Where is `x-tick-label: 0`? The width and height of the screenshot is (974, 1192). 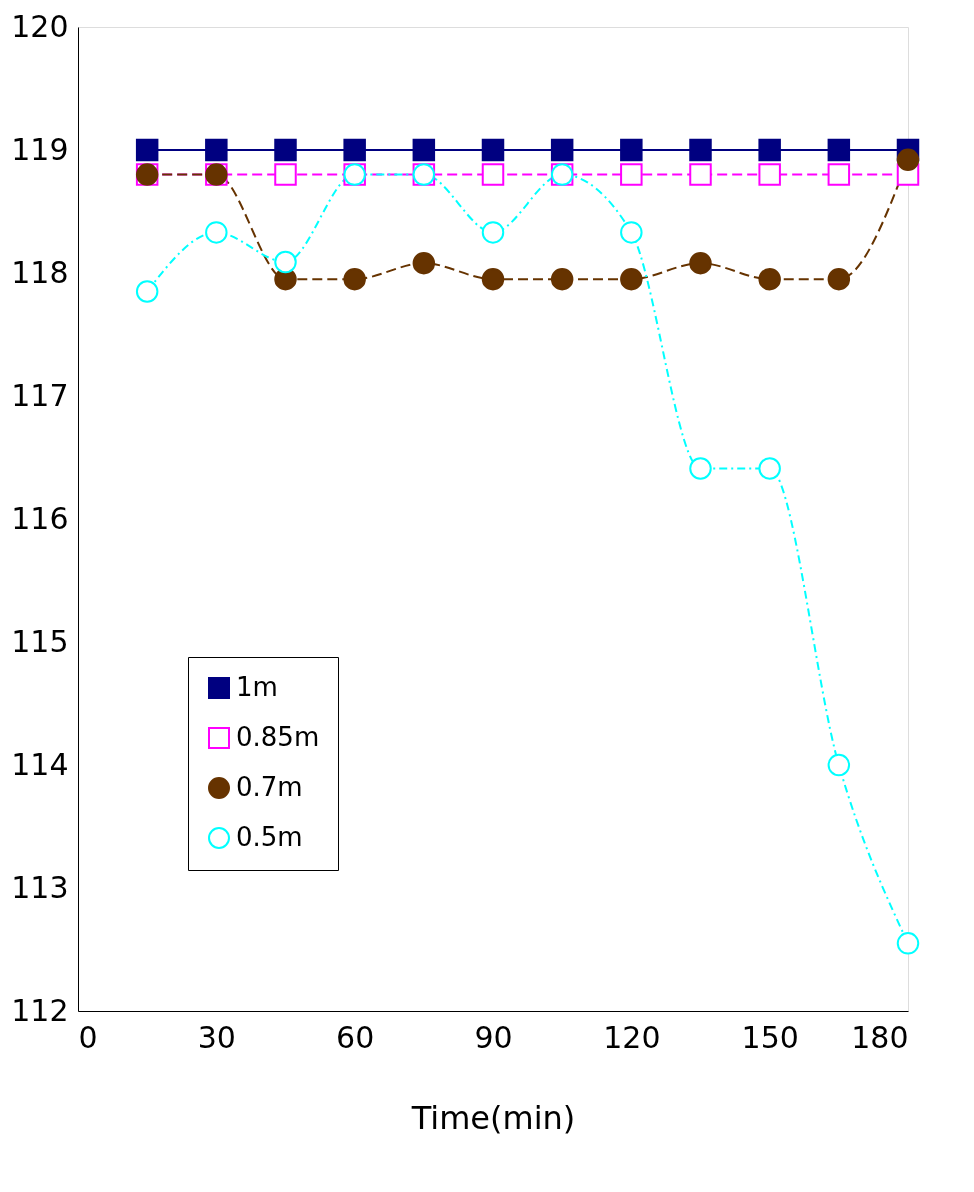 x-tick-label: 0 is located at coordinates (88, 1037).